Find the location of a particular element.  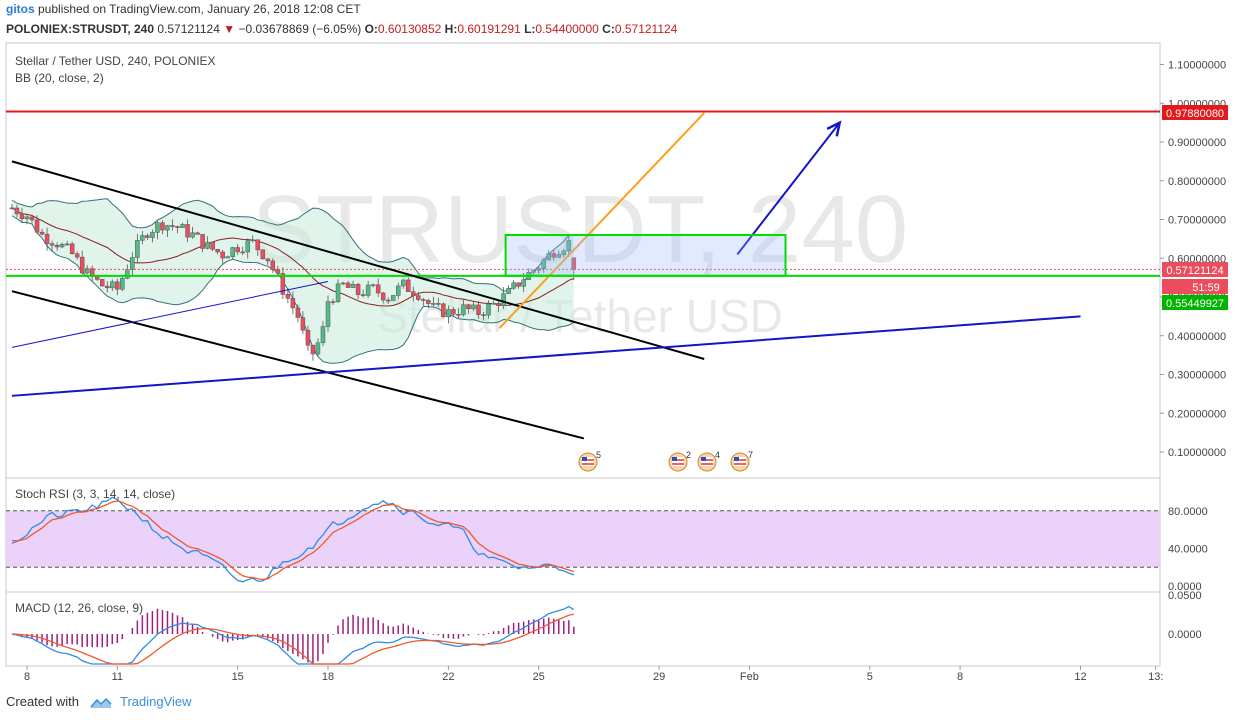

rsi-tick-label: 40.0000 is located at coordinates (1188, 549).